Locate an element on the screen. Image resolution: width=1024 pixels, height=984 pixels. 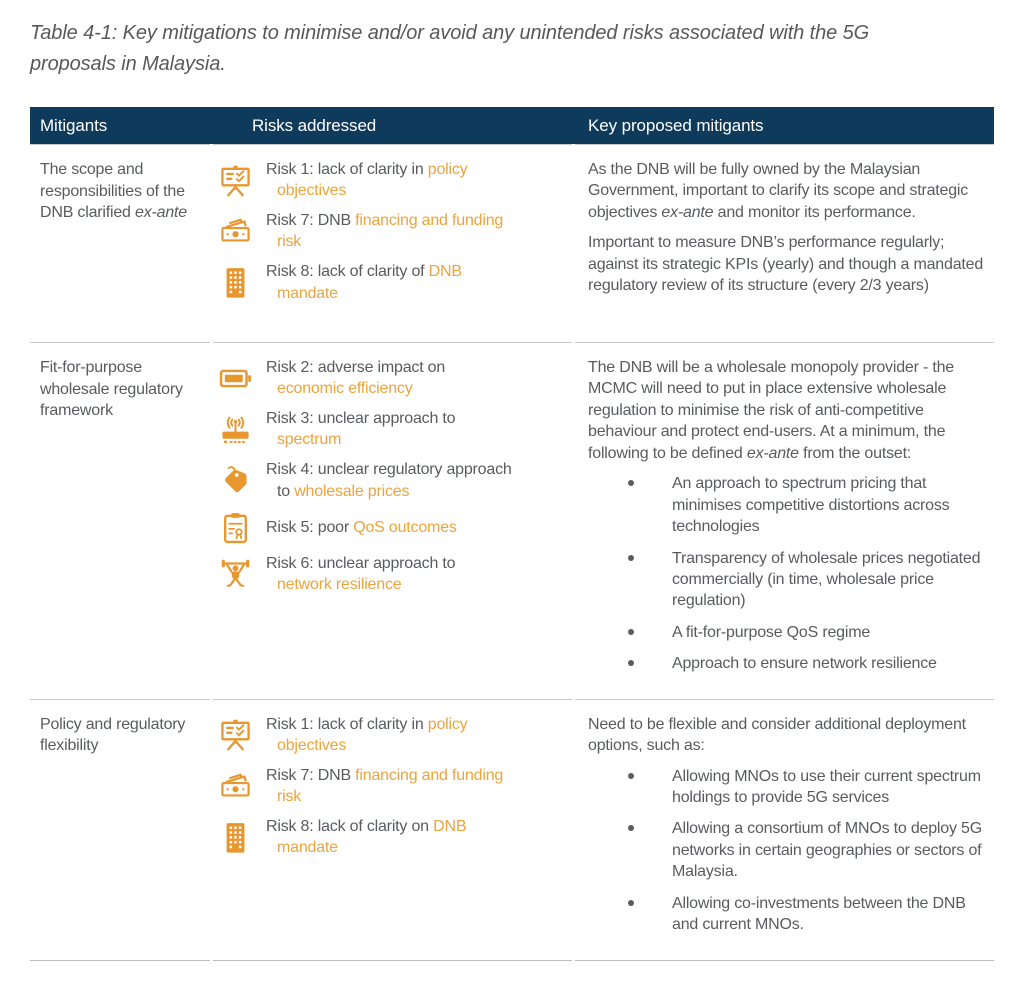
risk-label: Risk 5: poor QoS outcomes is located at coordinates (361, 527).